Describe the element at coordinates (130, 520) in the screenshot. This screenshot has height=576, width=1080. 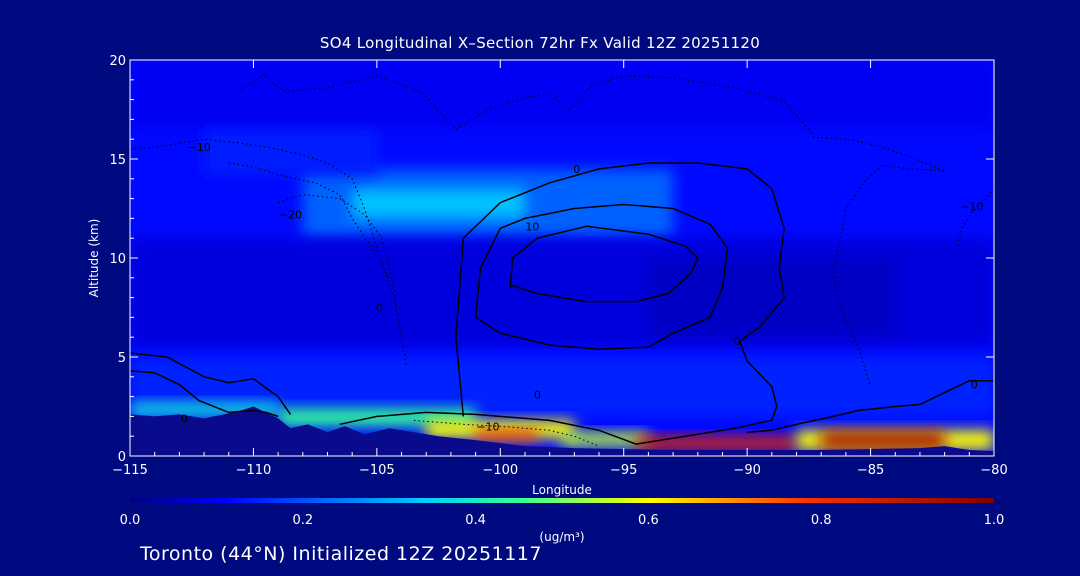
I see `colorbar-tick-label: 0.0` at that location.